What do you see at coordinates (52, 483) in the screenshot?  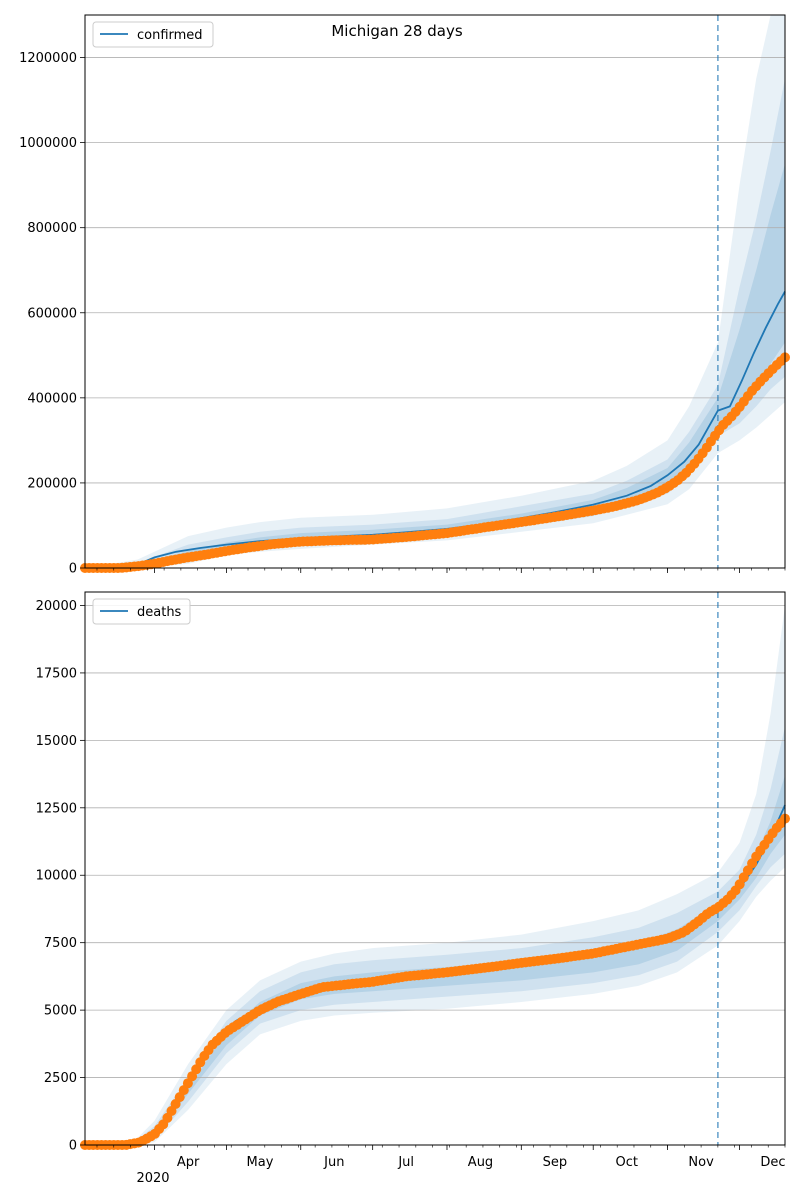 I see `y-tick-label: 200000` at bounding box center [52, 483].